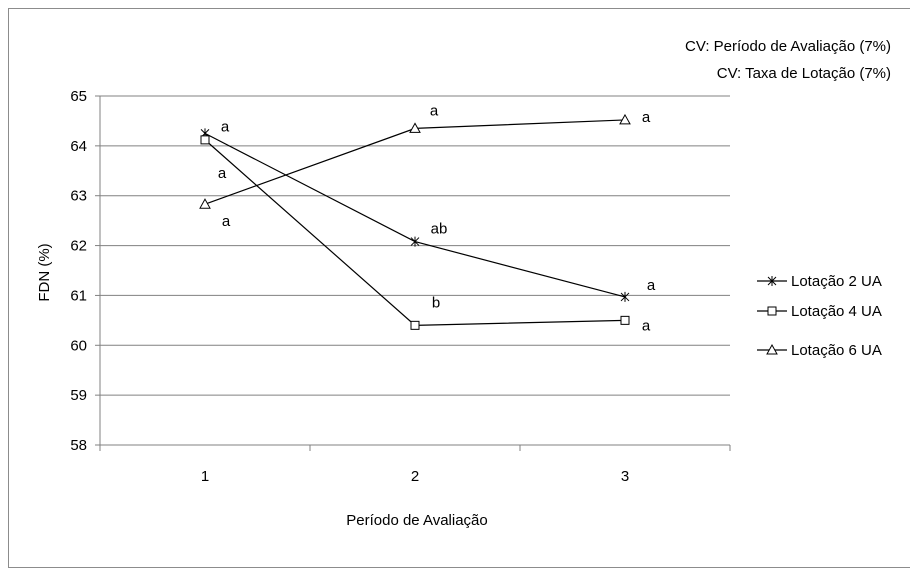 The image size is (910, 568). Describe the element at coordinates (78, 96) in the screenshot. I see `y-tick-label: 65` at that location.